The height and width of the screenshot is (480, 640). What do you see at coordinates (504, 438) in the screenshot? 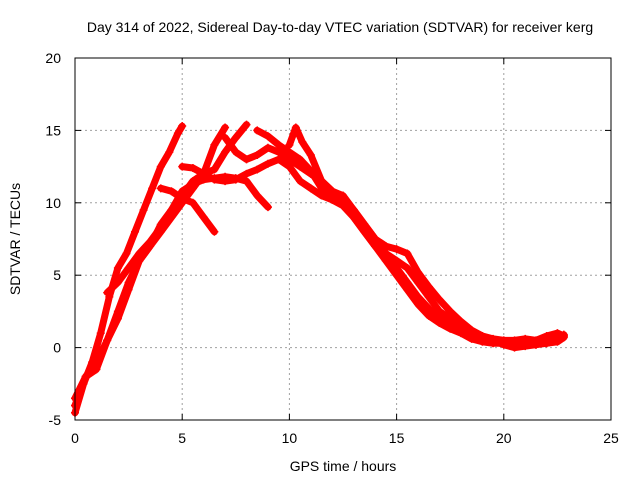
I see `x-tick-label: 20` at bounding box center [504, 438].